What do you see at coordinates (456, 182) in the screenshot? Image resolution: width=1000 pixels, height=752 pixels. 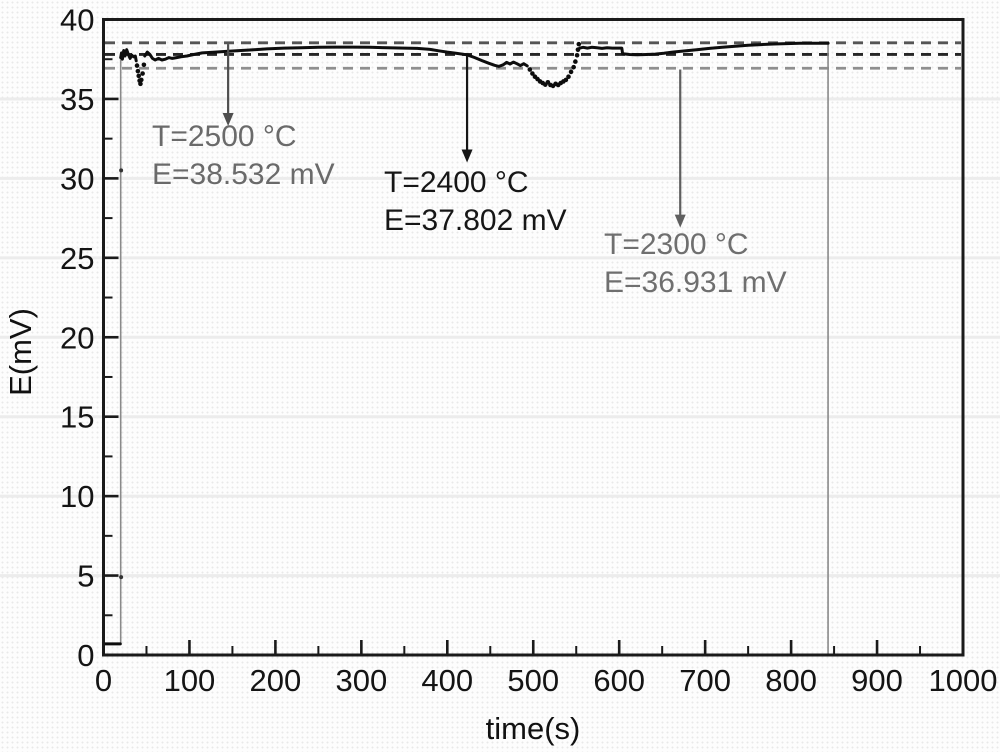 I see `annotation-temperature: T=2400 °C` at bounding box center [456, 182].